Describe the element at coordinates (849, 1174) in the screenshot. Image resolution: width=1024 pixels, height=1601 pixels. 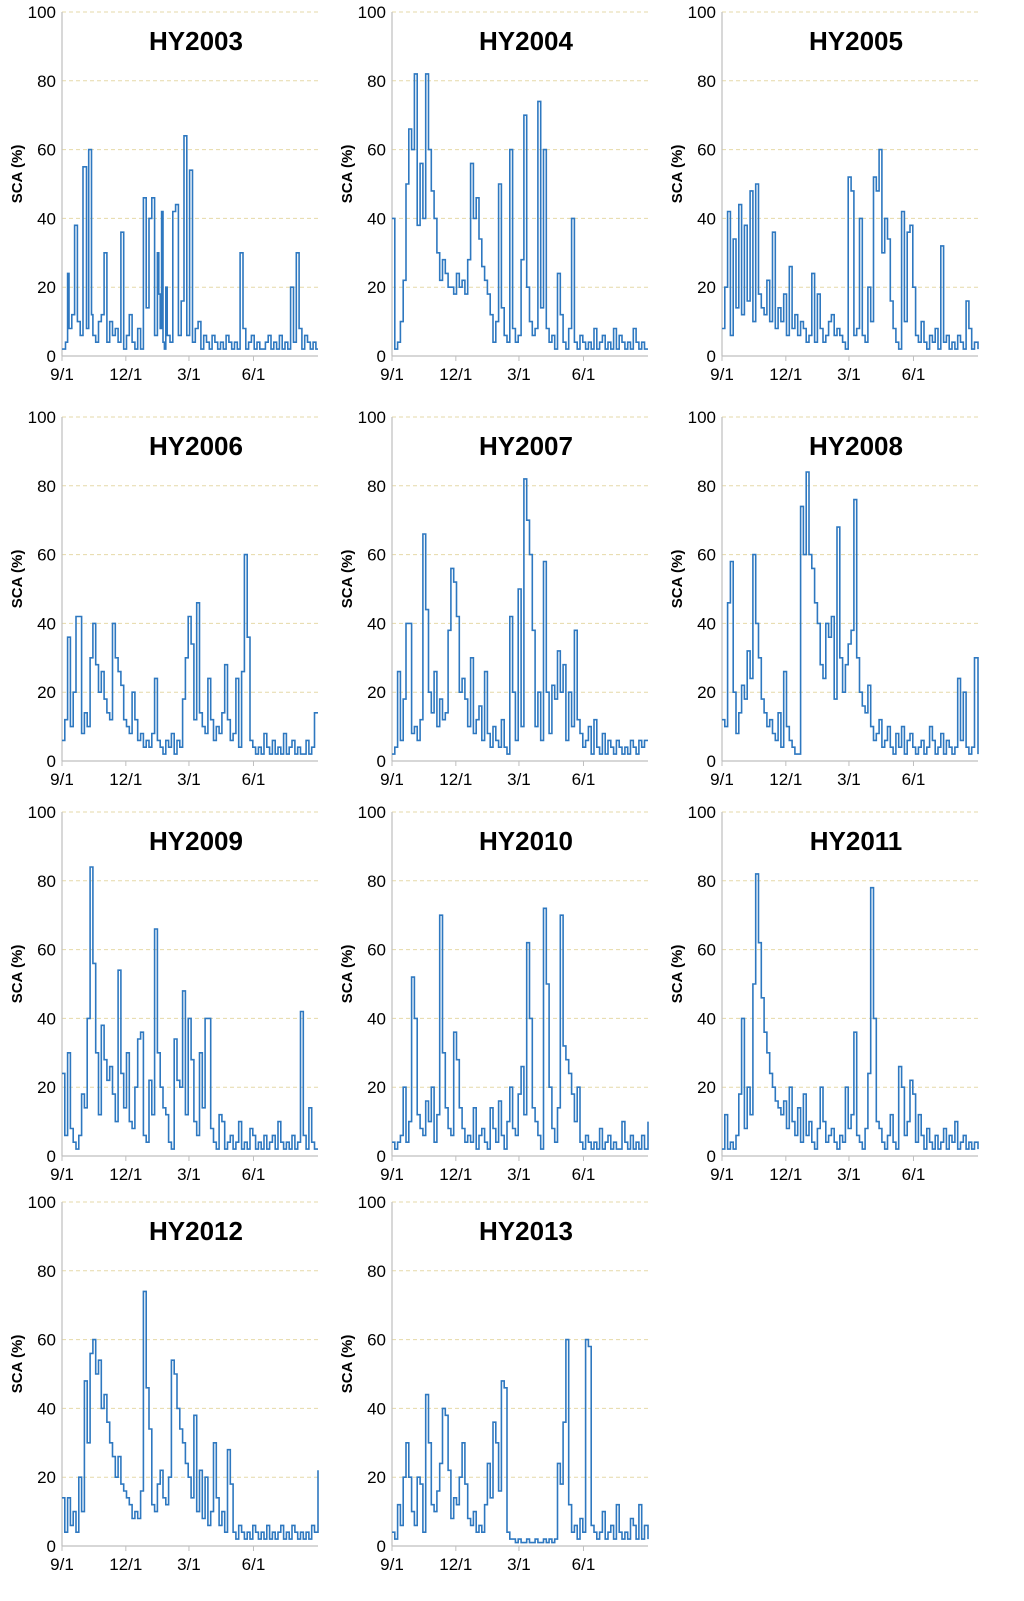
I see `x-tick-label: 3/1` at that location.